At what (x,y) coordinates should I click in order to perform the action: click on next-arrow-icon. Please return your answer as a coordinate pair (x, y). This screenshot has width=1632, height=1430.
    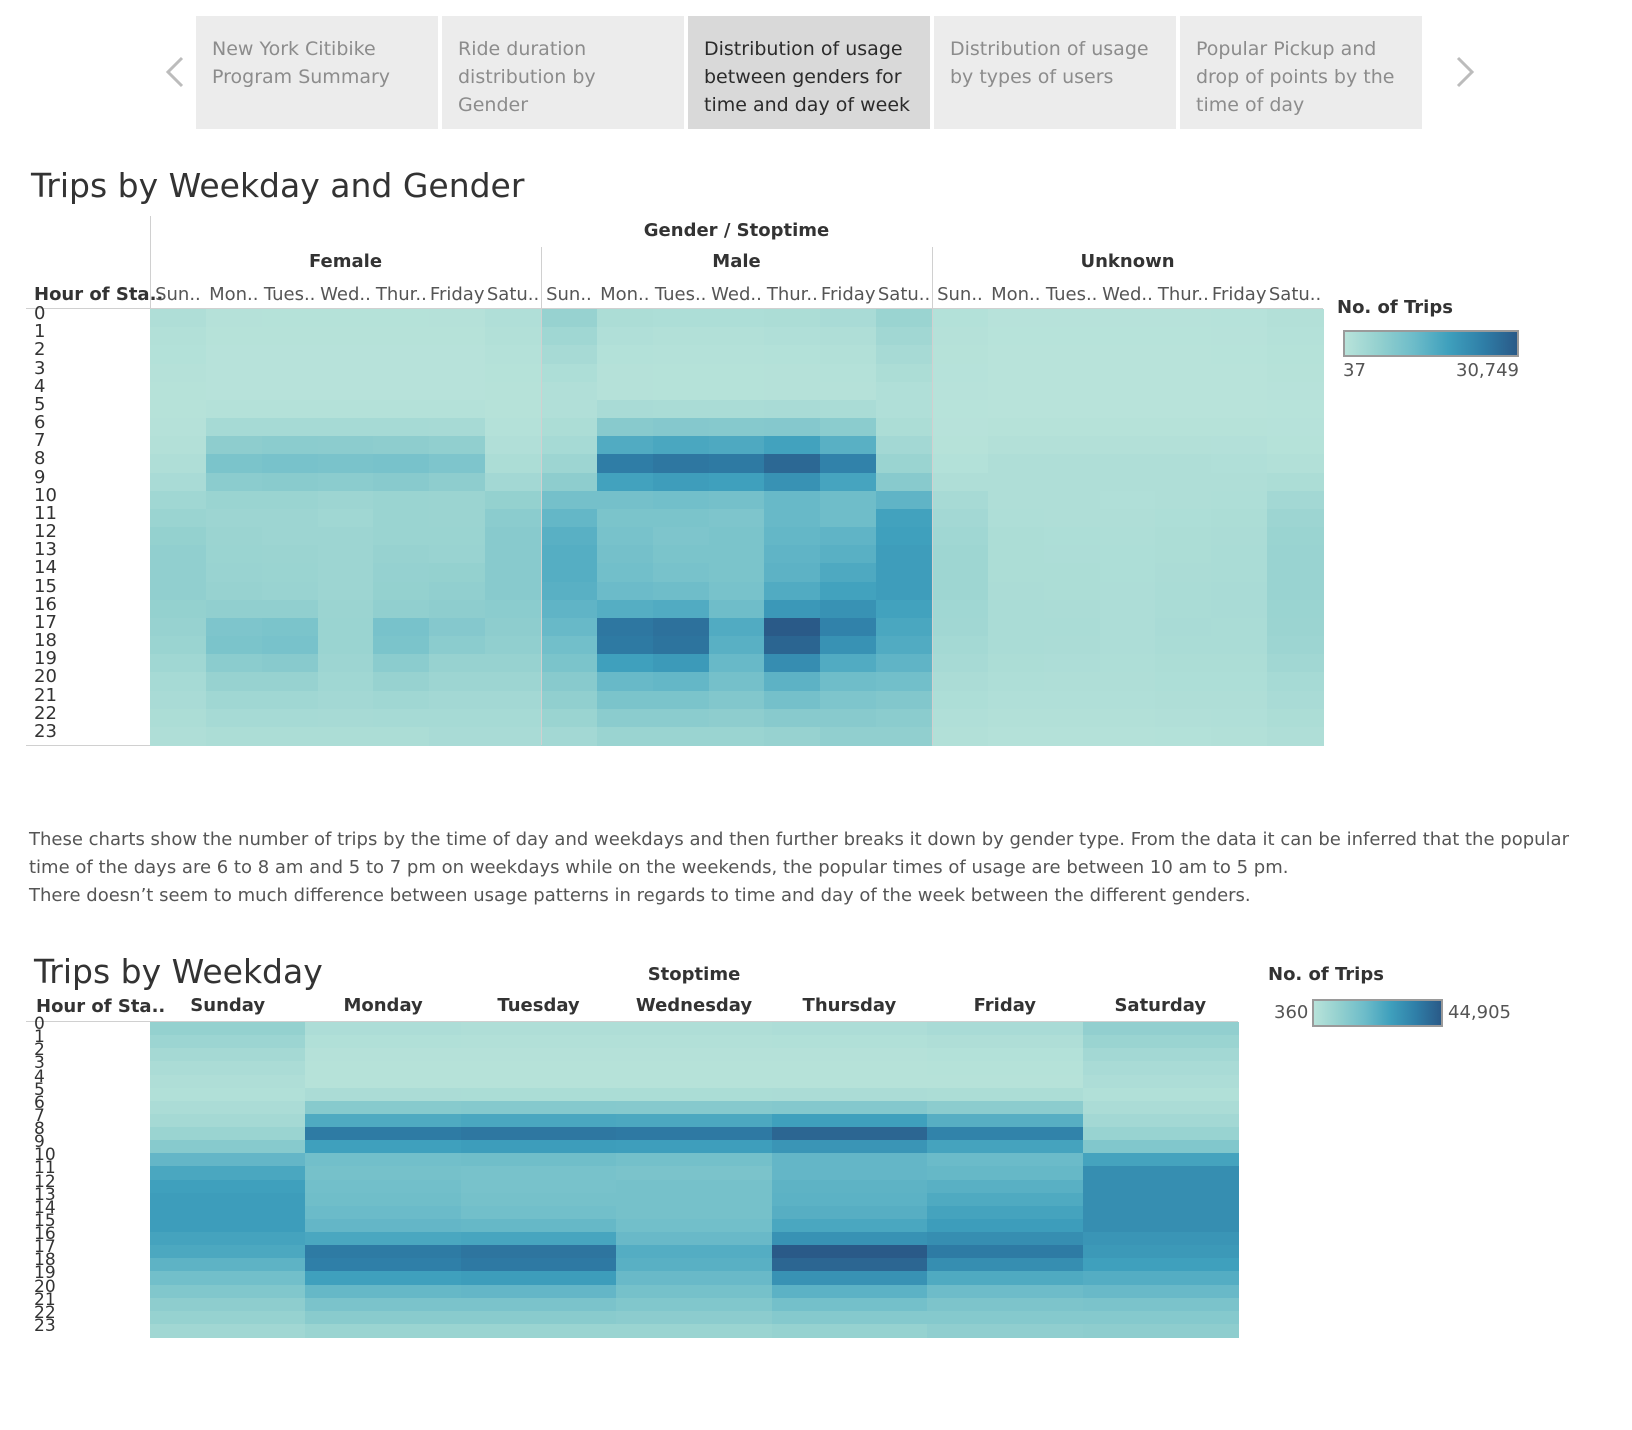
    Looking at the image, I should click on (1464, 72).